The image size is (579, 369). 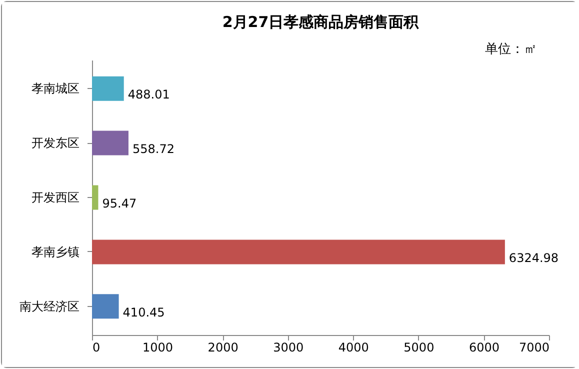 What do you see at coordinates (419, 347) in the screenshot?
I see `x-tick-label: 5000` at bounding box center [419, 347].